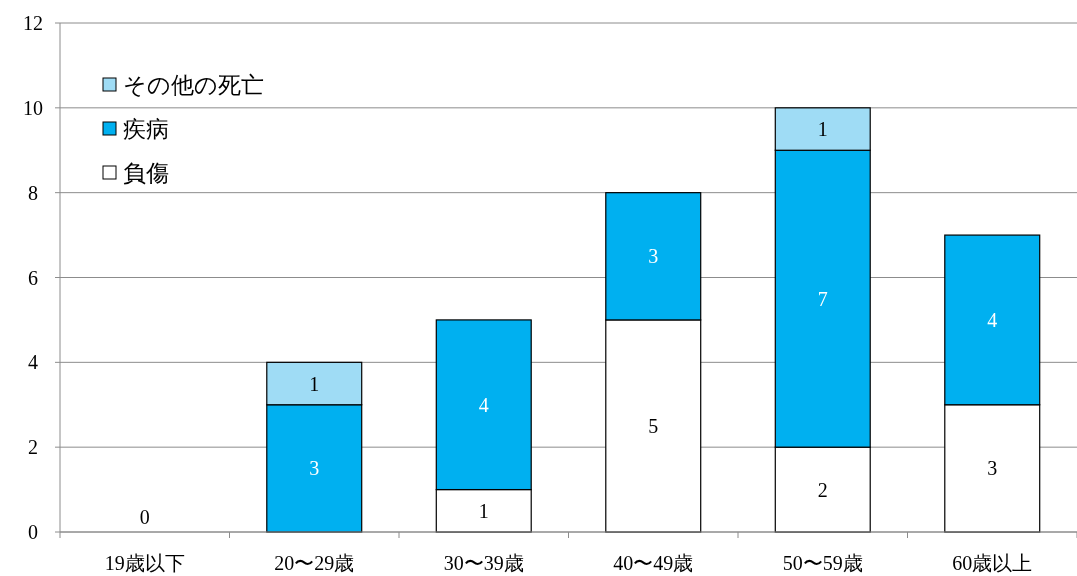 This screenshot has width=1077, height=576. What do you see at coordinates (653, 425) in the screenshot?
I see `data-label: 5` at bounding box center [653, 425].